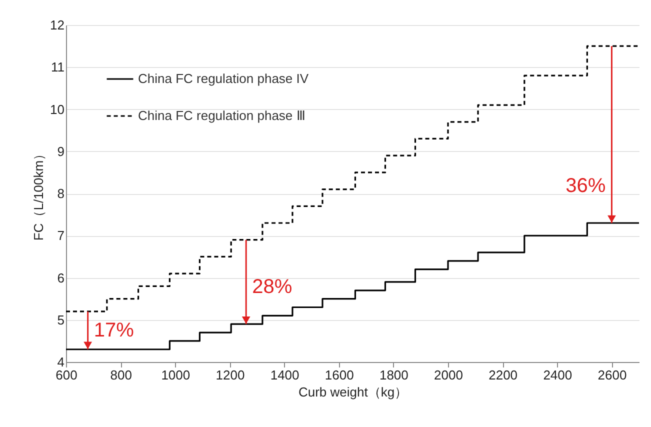 The image size is (651, 427). What do you see at coordinates (67, 375) in the screenshot?
I see `x-tick-label: 600` at bounding box center [67, 375].